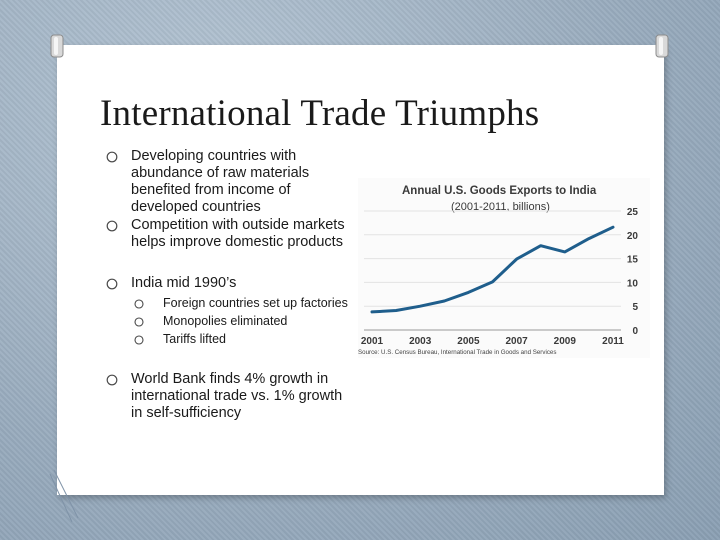 This screenshot has height=540, width=720. Describe the element at coordinates (500, 207) in the screenshot. I see `chart-subtitle: (2001-2011, billions)` at that location.